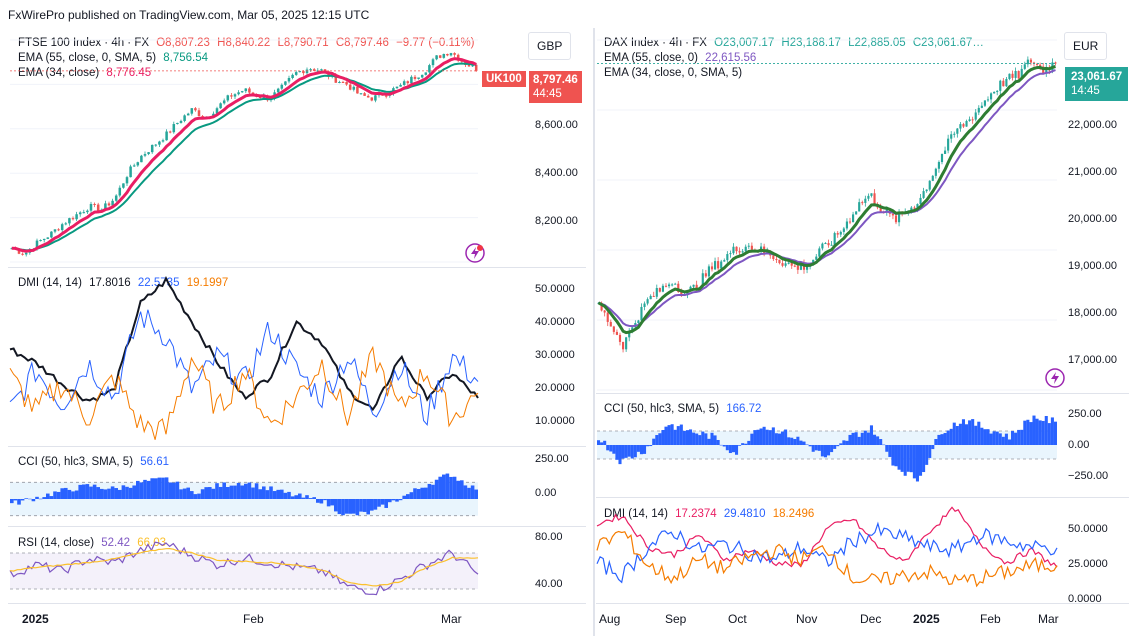 The width and height of the screenshot is (1131, 639). I want to click on left-price-tick-1: 8,600.00, so click(556, 125).